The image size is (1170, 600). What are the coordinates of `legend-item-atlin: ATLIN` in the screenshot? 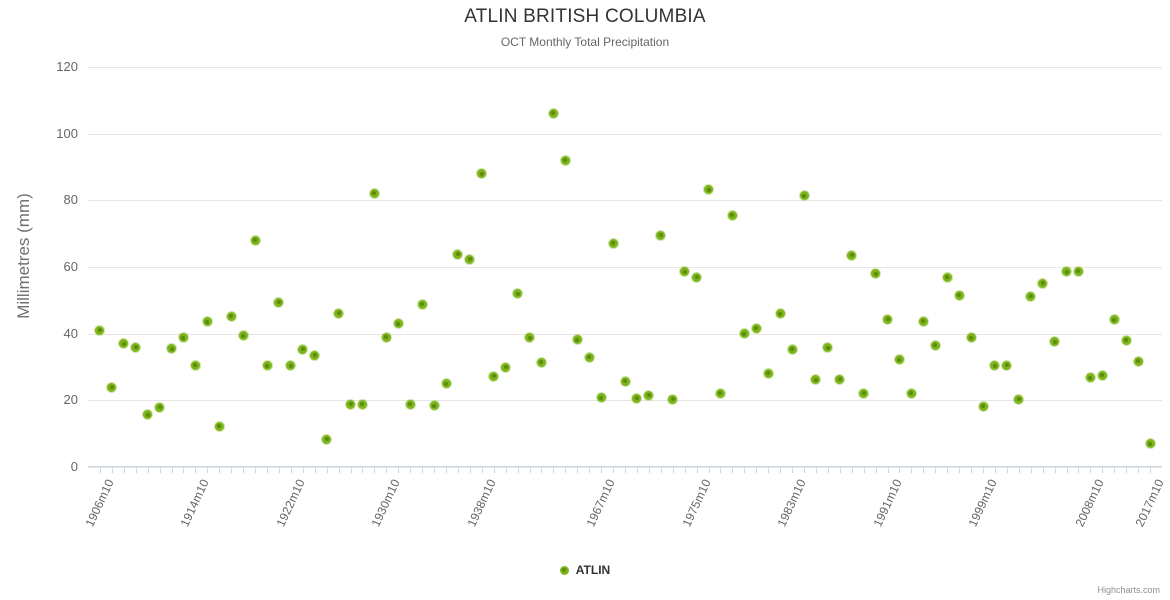 It's located at (584, 570).